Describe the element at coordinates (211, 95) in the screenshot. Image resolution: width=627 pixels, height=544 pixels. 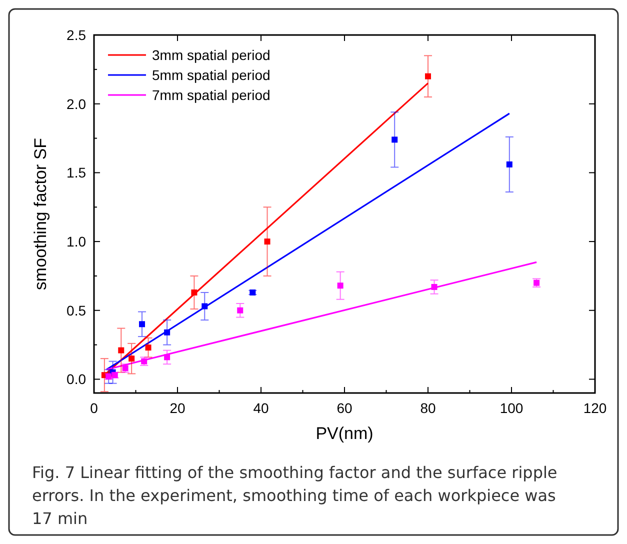
I see `legend-label: 7mm spatial period` at that location.